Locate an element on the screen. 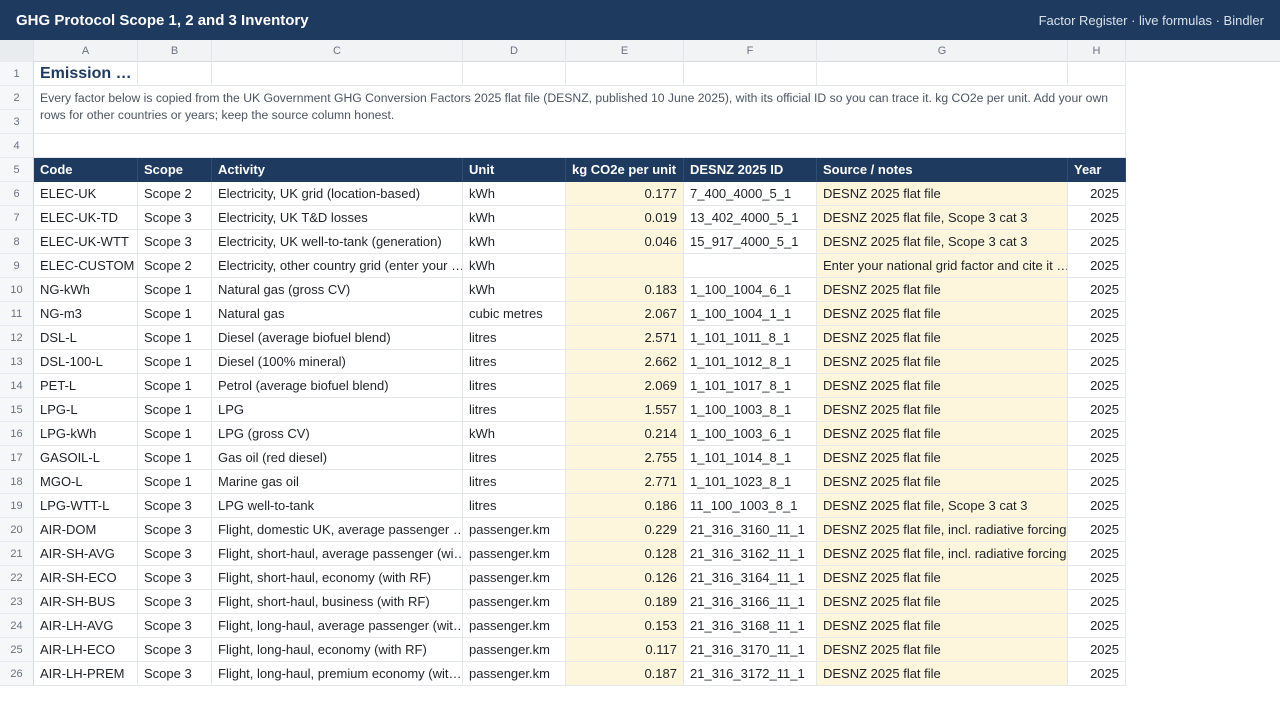 This screenshot has width=1280, height=720. row-header: 11 is located at coordinates (17, 314).